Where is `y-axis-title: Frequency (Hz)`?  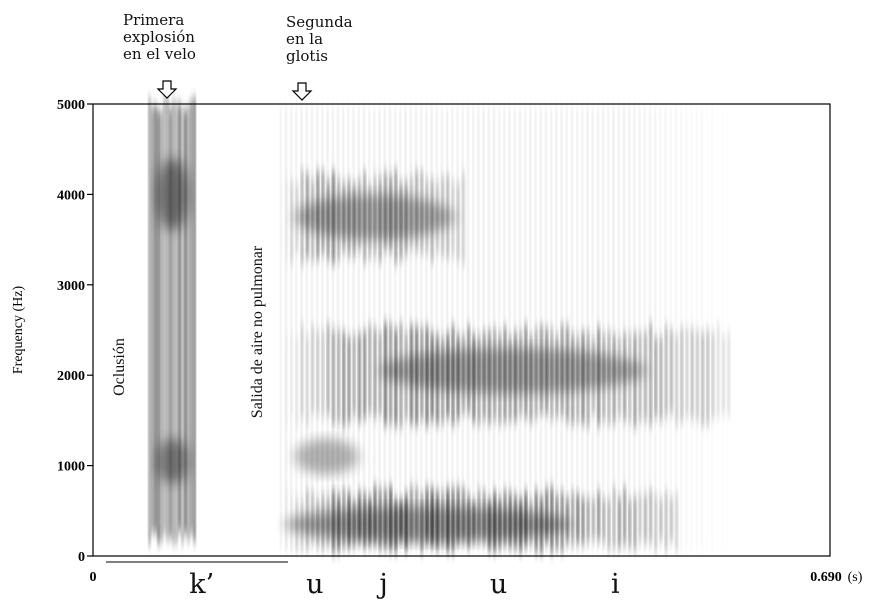 y-axis-title: Frequency (Hz) is located at coordinates (18, 330).